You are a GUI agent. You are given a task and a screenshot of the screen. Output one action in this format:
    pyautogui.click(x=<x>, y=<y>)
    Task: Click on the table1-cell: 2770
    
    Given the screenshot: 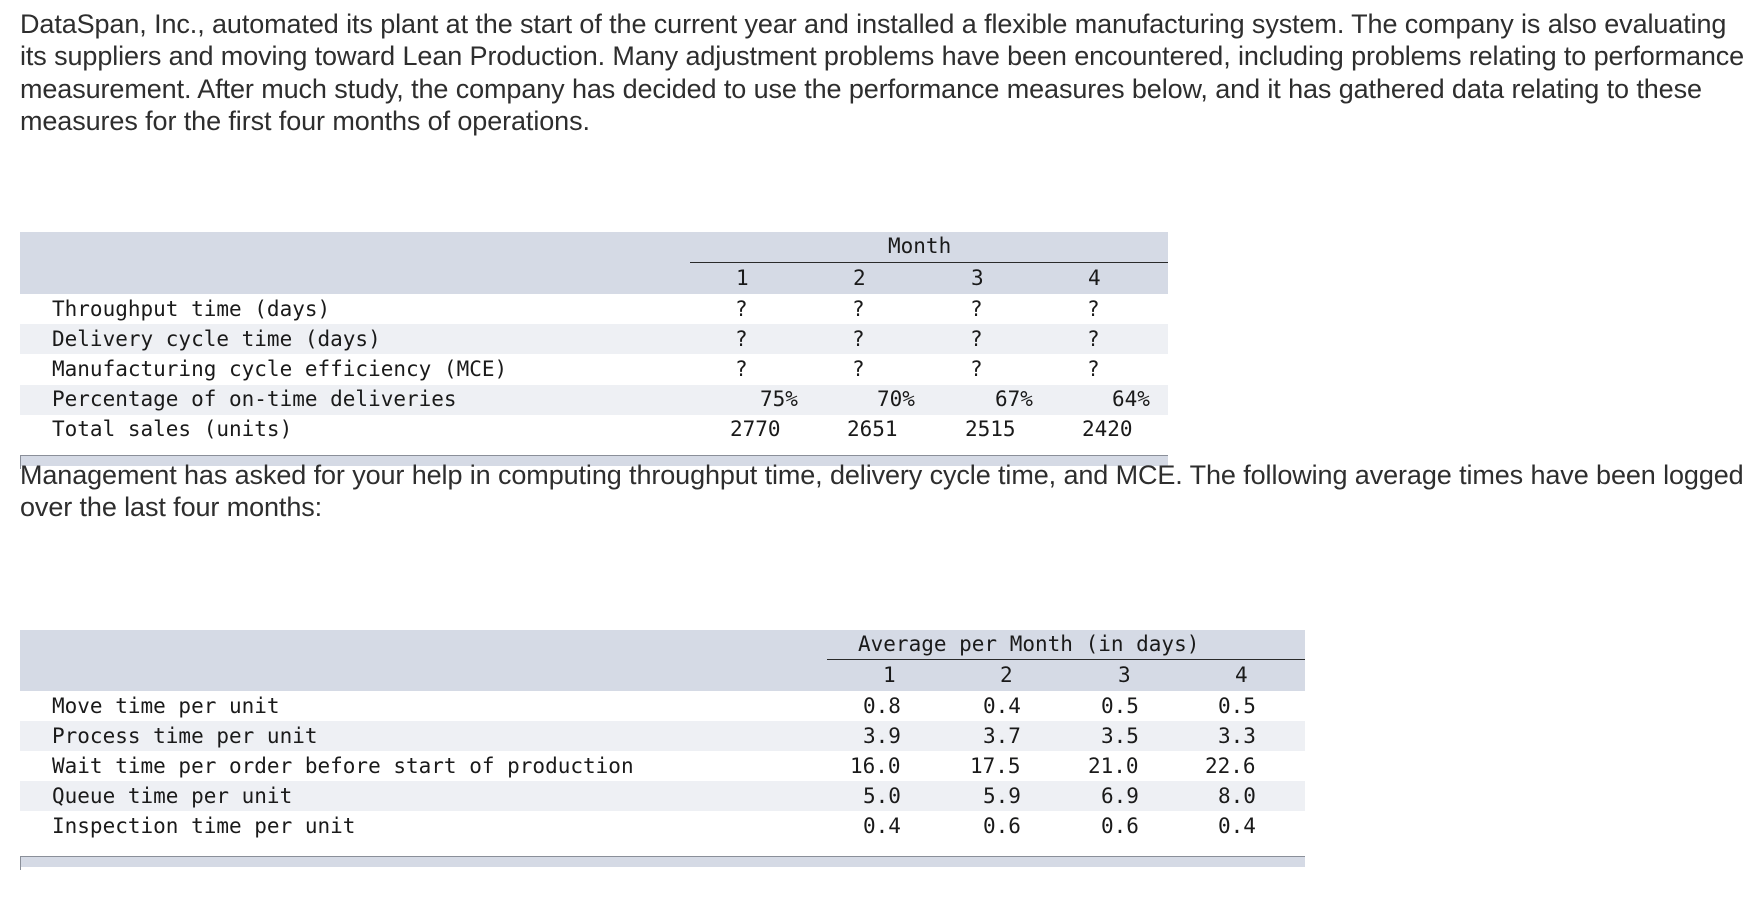 What is the action you would take?
    pyautogui.click(x=755, y=429)
    